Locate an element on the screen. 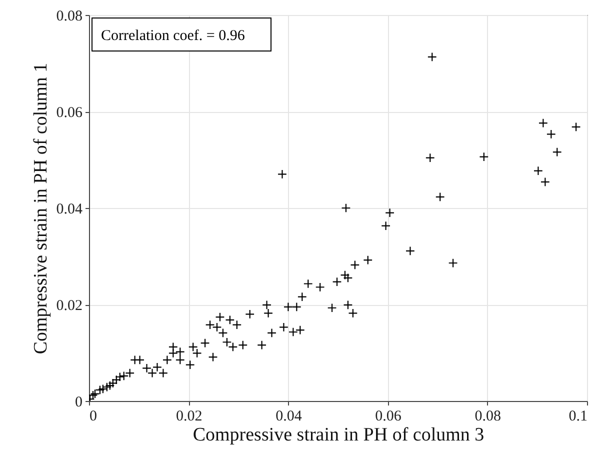  x-tick-label: 0.08 is located at coordinates (488, 416).